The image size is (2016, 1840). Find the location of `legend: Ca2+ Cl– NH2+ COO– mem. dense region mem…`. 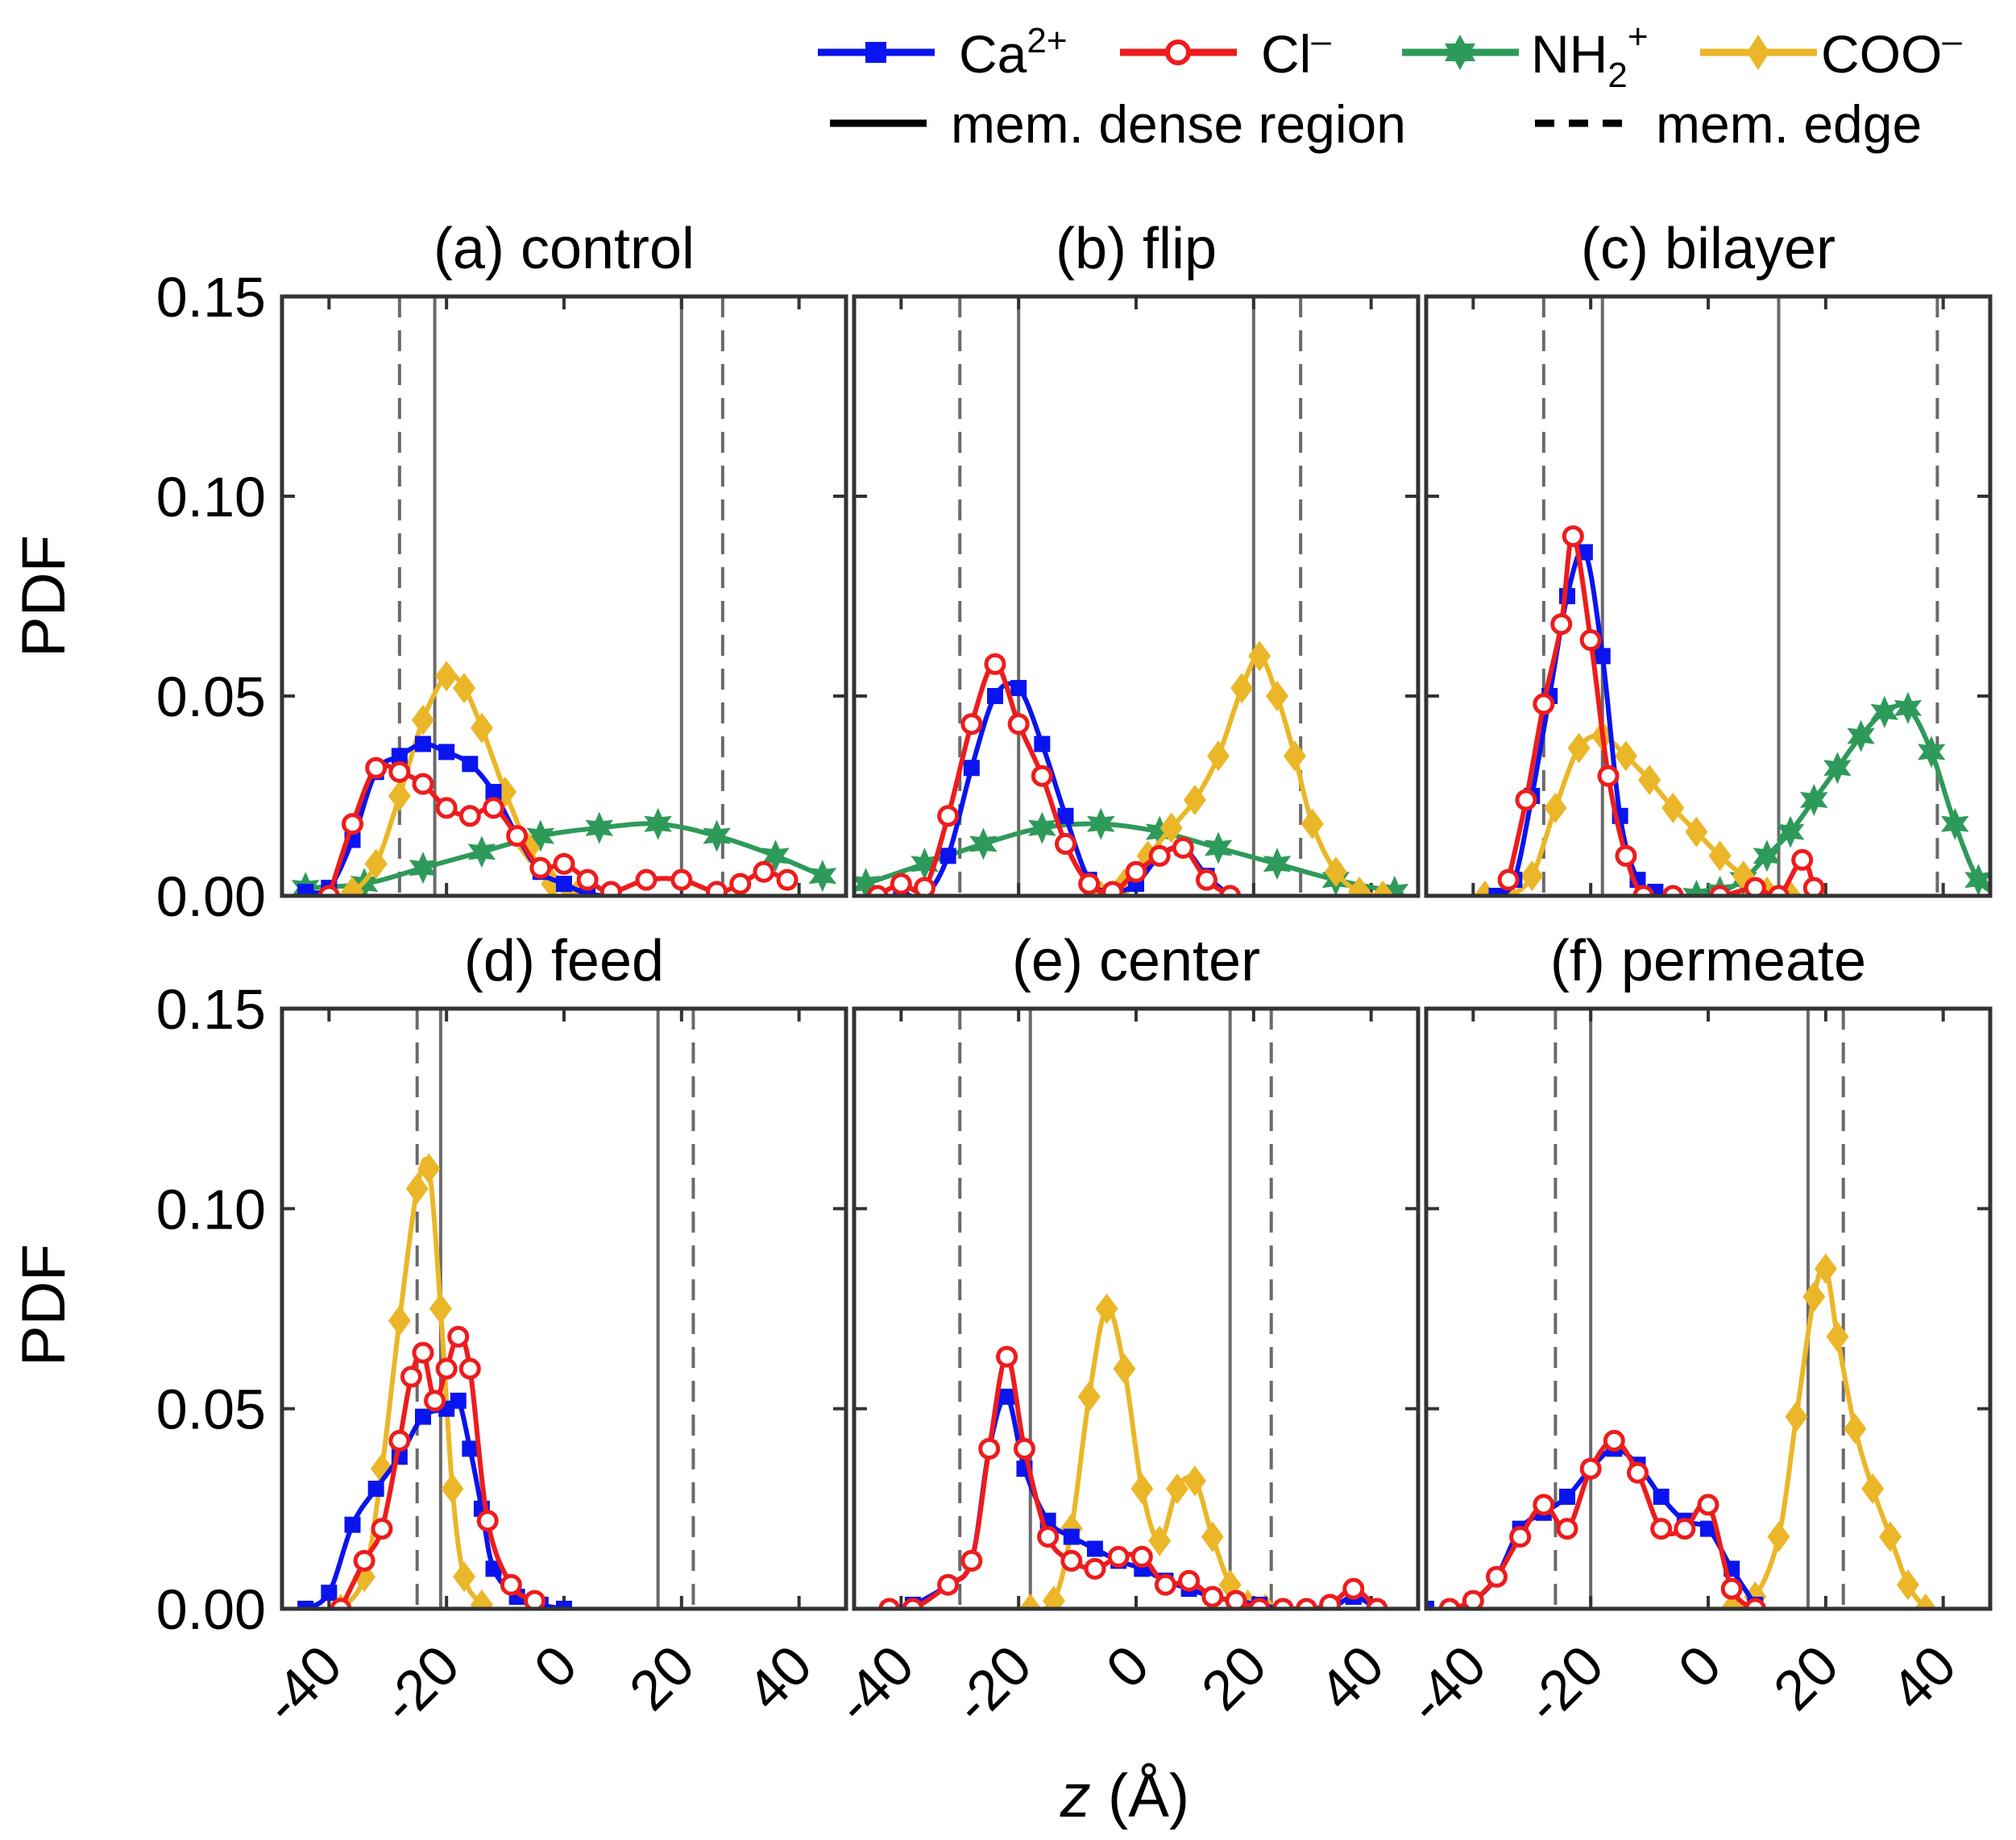

legend: Ca2+ Cl– NH2+ COO– mem. dense region mem… is located at coordinates (1390, 85).